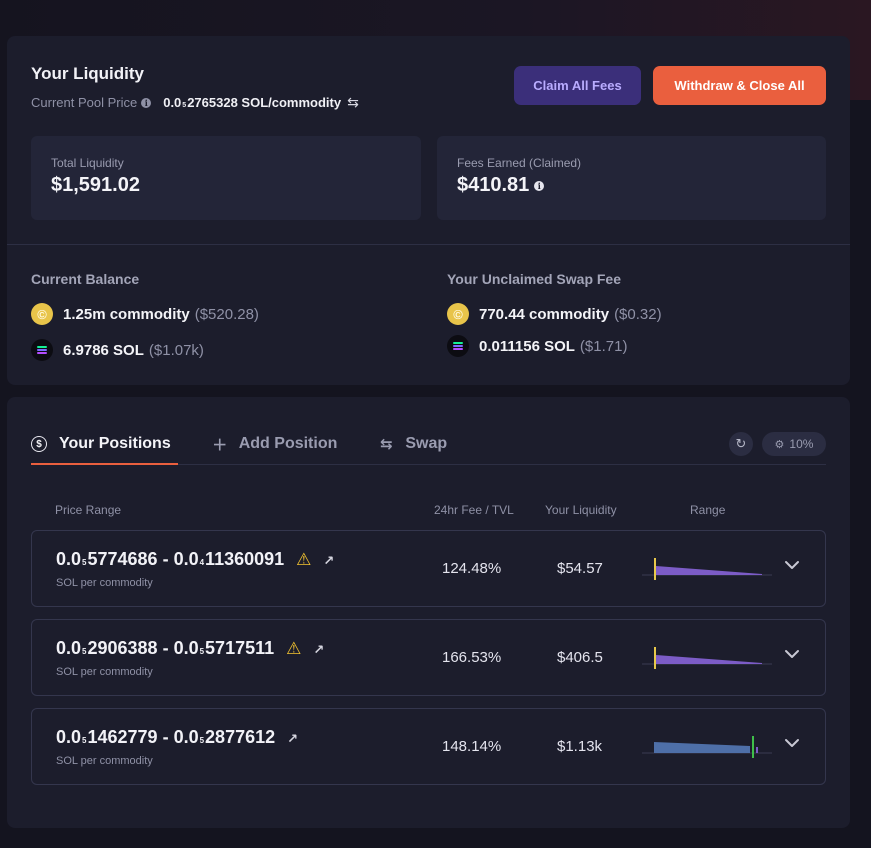  Describe the element at coordinates (428, 244) in the screenshot. I see `divider` at that location.